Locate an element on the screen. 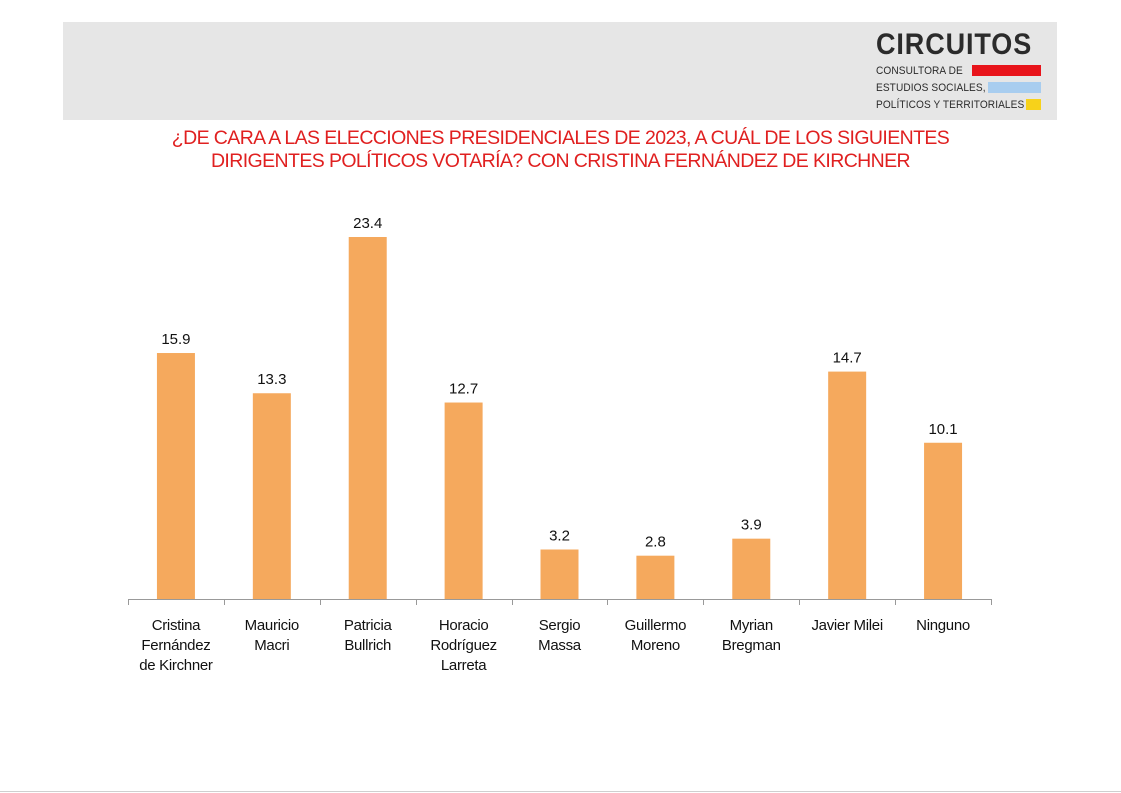  logo-line-1: CONSULTORA DE is located at coordinates (919, 71).